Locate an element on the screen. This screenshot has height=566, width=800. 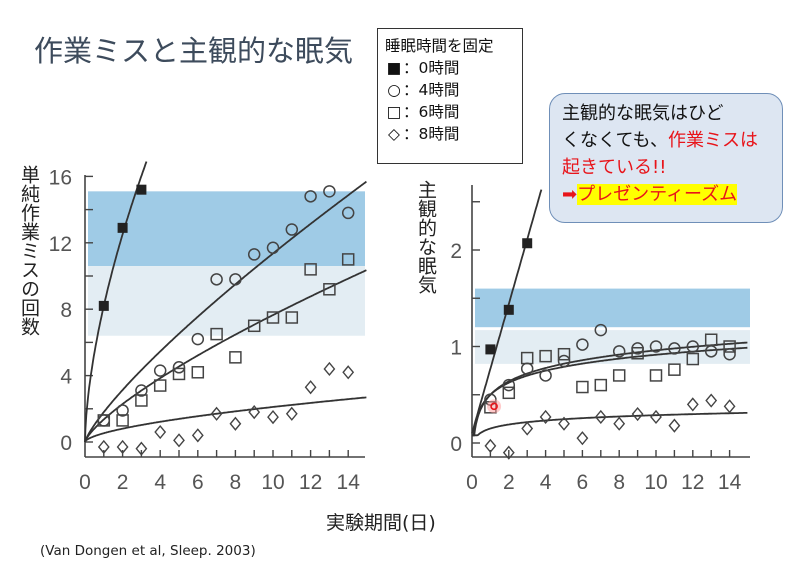
callout-box: 主観的な眠気はひど くなくても、作業ミスは 起きている!! ➡プレゼンティーズム is located at coordinates (666, 158).